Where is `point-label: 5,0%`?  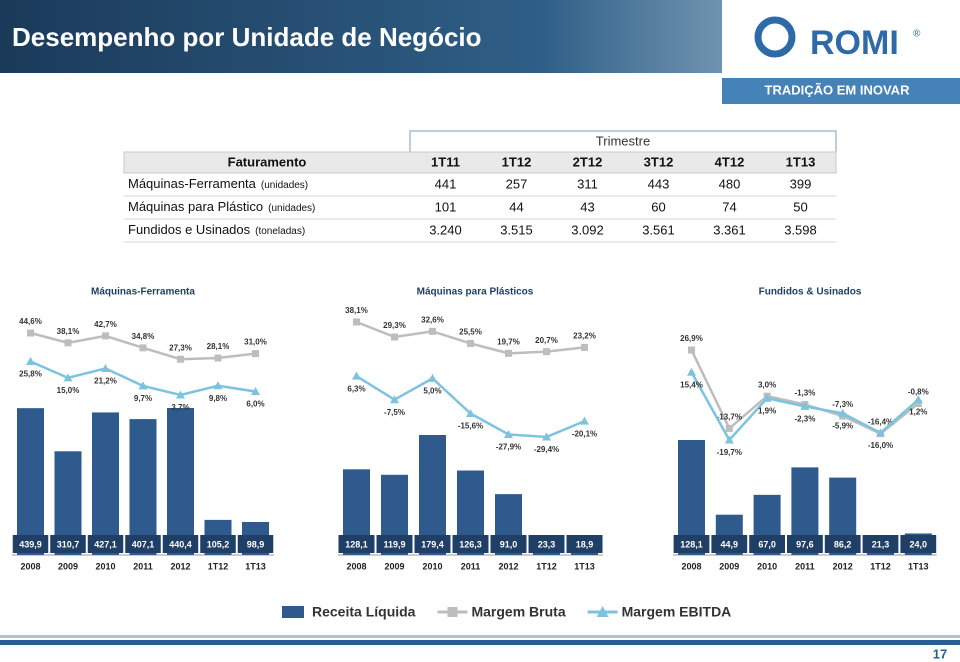 point-label: 5,0% is located at coordinates (432, 391).